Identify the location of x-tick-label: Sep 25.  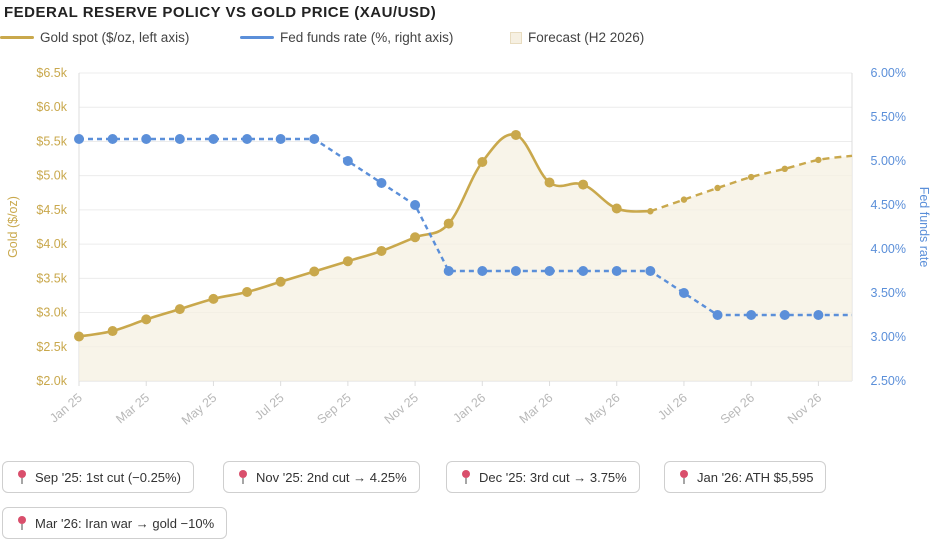
(333, 409).